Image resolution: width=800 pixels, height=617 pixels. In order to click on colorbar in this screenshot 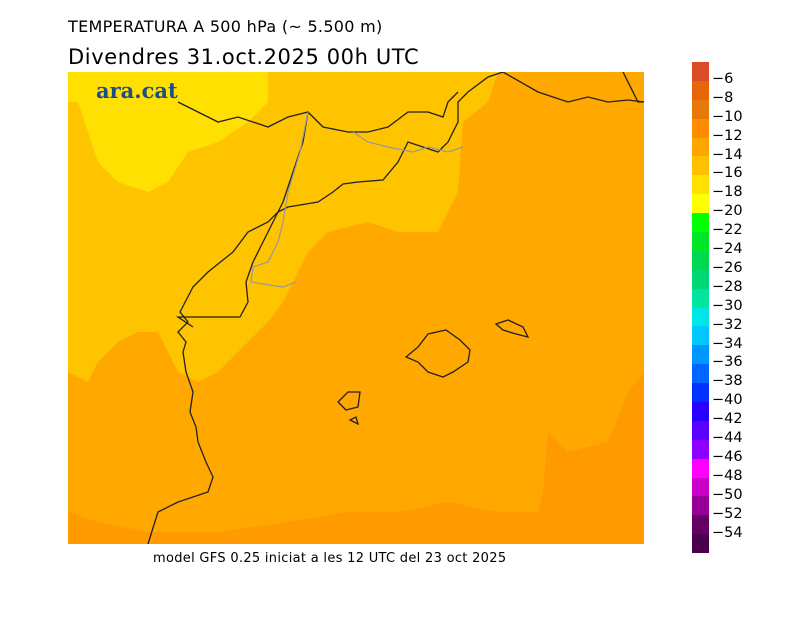, I will do `click(700, 308)`.